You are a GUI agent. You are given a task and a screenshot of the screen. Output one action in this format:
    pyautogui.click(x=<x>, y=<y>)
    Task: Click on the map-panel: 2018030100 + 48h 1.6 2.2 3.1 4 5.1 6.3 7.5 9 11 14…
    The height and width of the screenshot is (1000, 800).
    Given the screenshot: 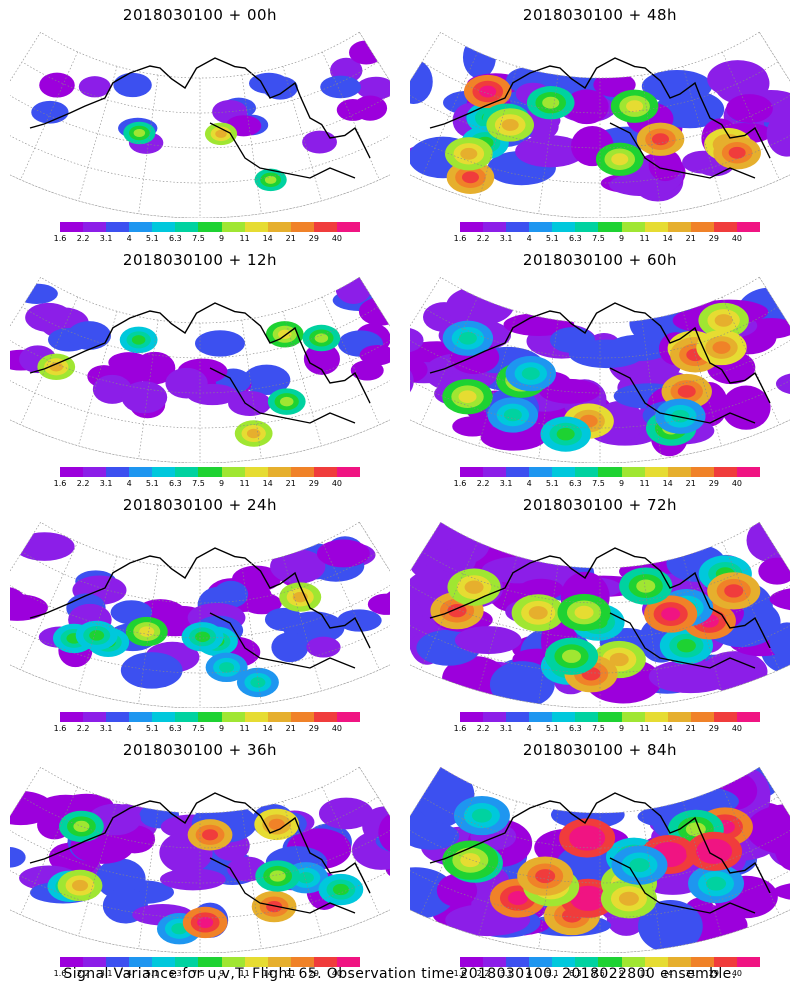 What is the action you would take?
    pyautogui.click(x=600, y=122)
    